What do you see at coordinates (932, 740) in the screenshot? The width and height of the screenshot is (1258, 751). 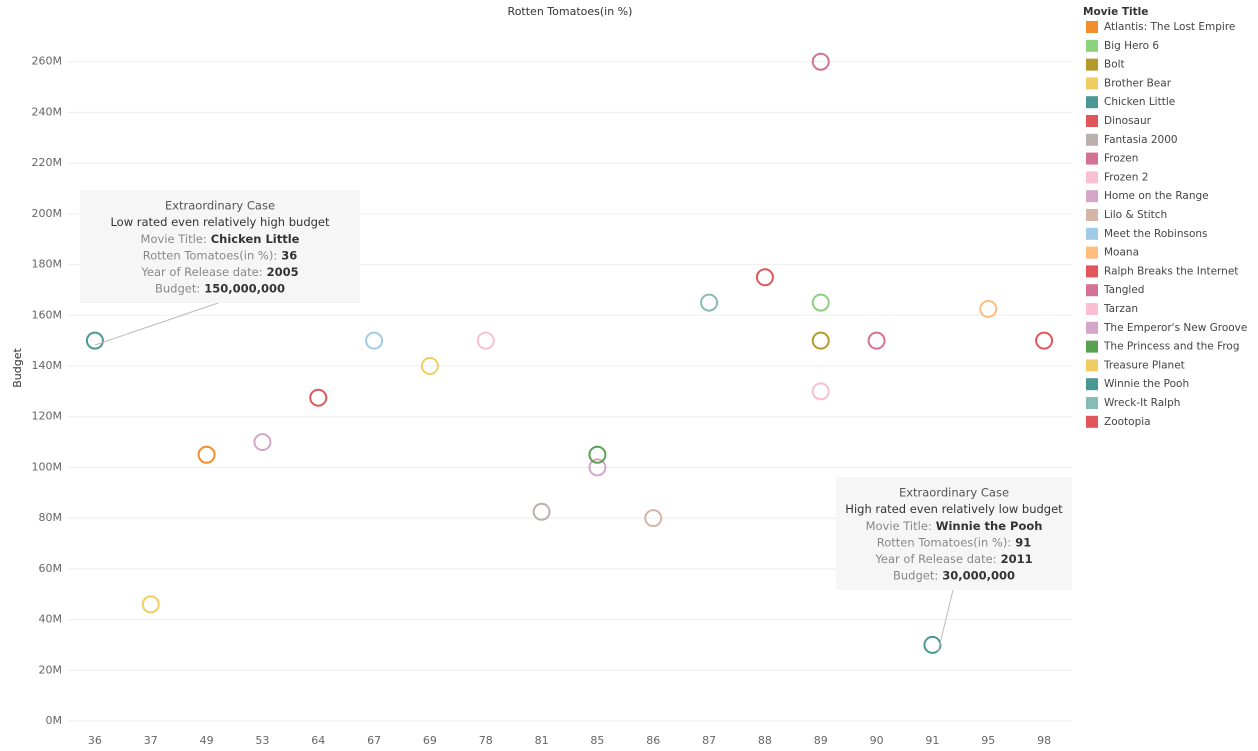 I see `x-tick-label: 91` at bounding box center [932, 740].